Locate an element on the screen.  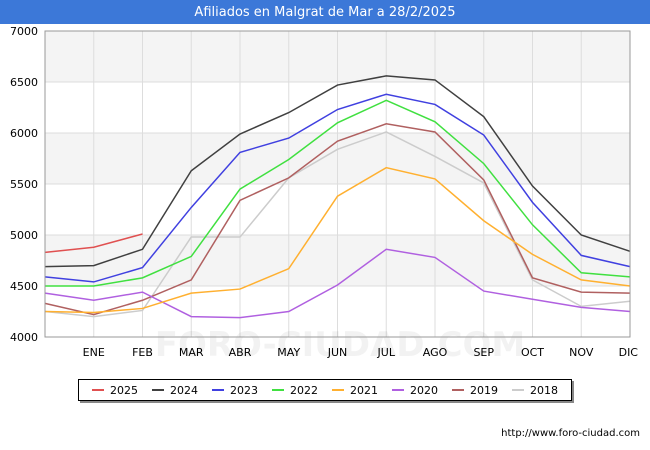
x-tick-label: JUN is located at coordinates (337, 352).